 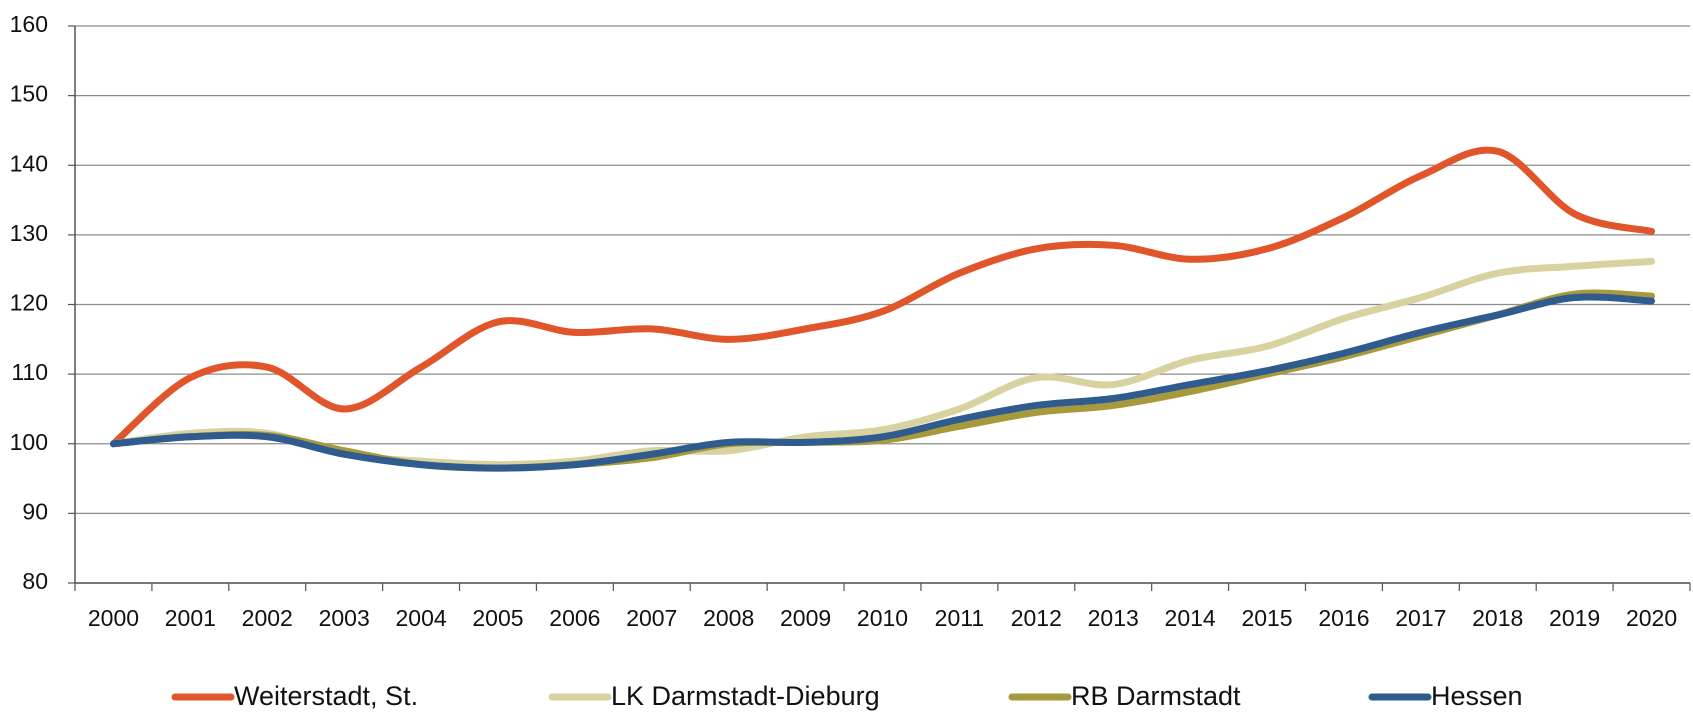 I want to click on y-tick-label: 110, so click(x=29, y=372).